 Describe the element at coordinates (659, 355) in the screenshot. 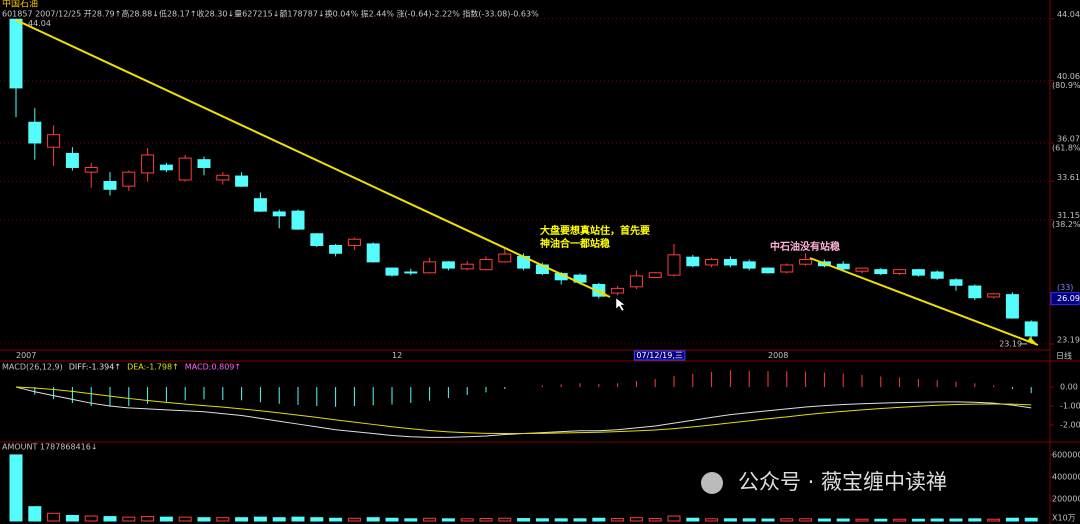

I see `cursor-date-bg` at that location.